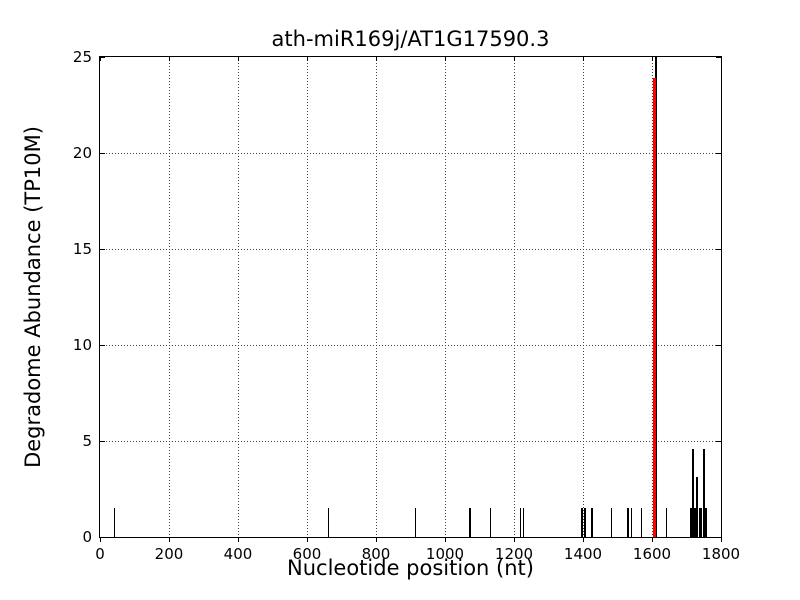 The width and height of the screenshot is (800, 600). I want to click on y-tick-label: 25, so click(82, 57).